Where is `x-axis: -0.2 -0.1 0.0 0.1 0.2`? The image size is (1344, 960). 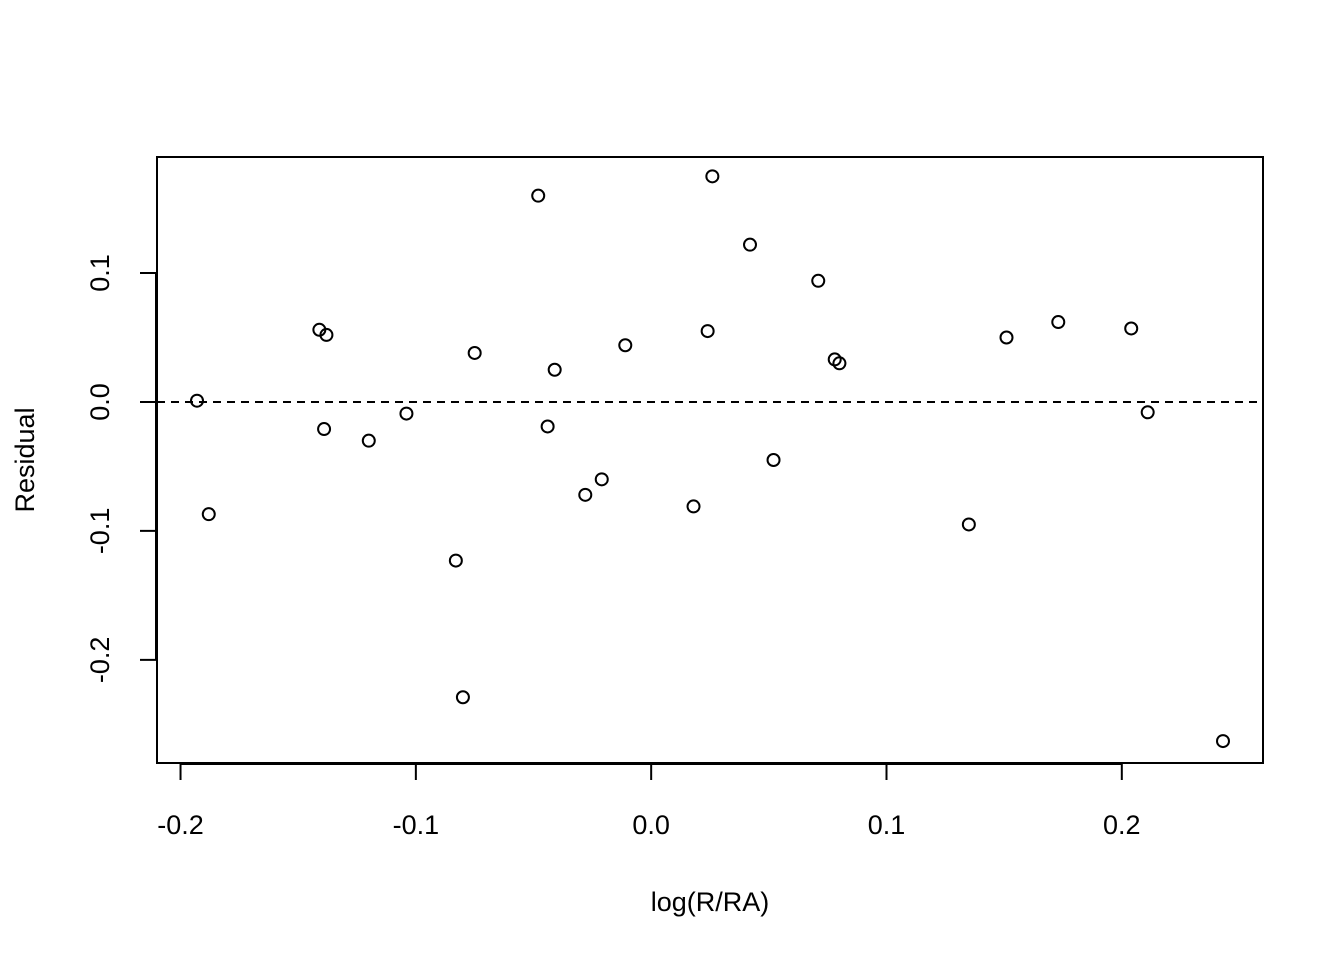 x-axis: -0.2 -0.1 0.0 0.1 0.2 is located at coordinates (649, 801).